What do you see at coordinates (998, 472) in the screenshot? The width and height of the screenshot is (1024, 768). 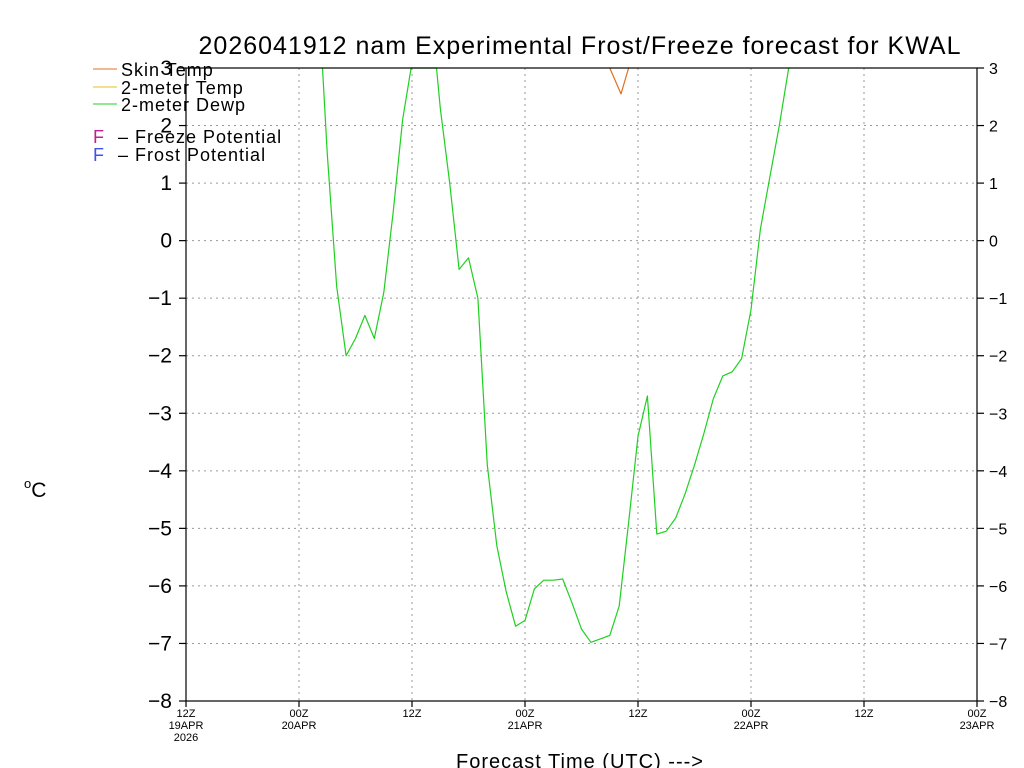 I see `y-tick-label-right: −4` at bounding box center [998, 472].